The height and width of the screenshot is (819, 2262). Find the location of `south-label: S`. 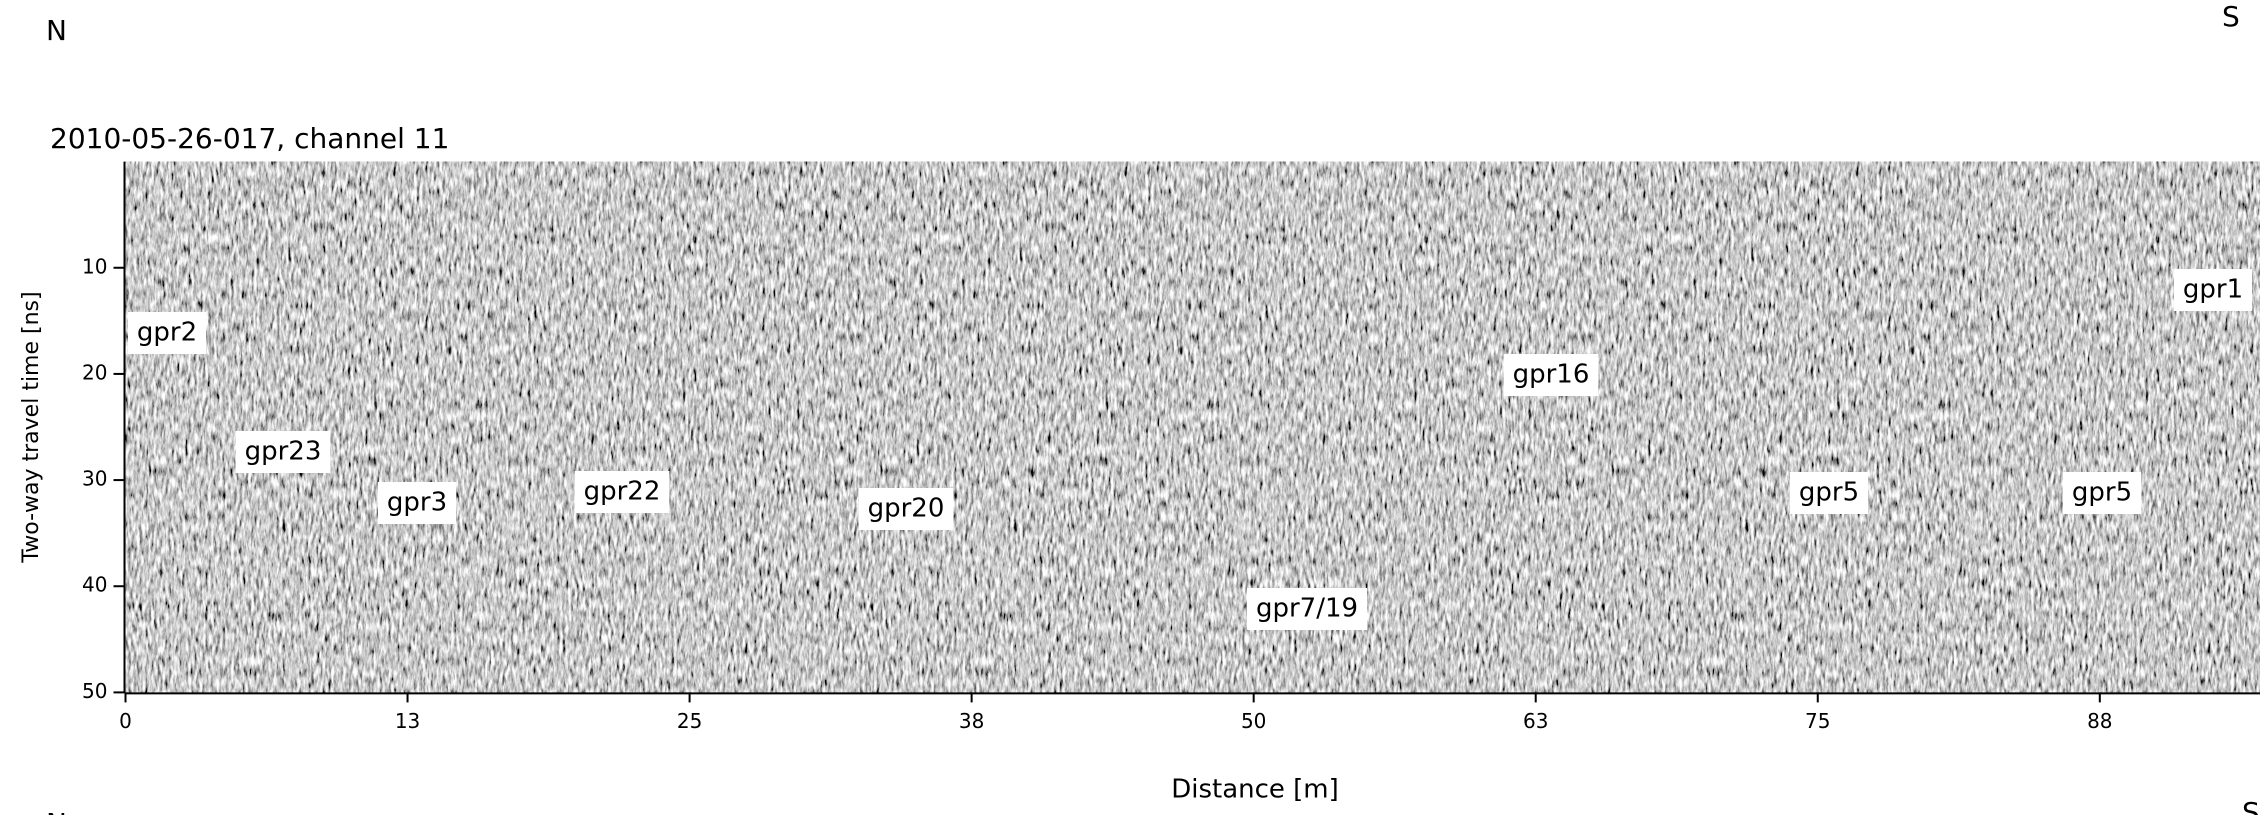

south-label: S is located at coordinates (2231, 16).